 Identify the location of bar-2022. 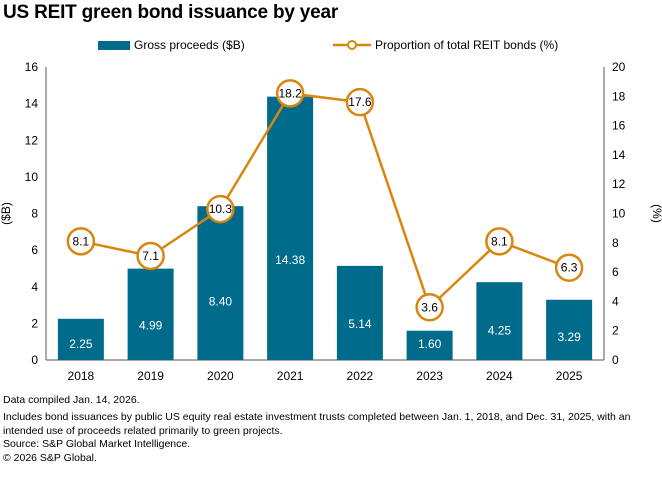
(359, 312).